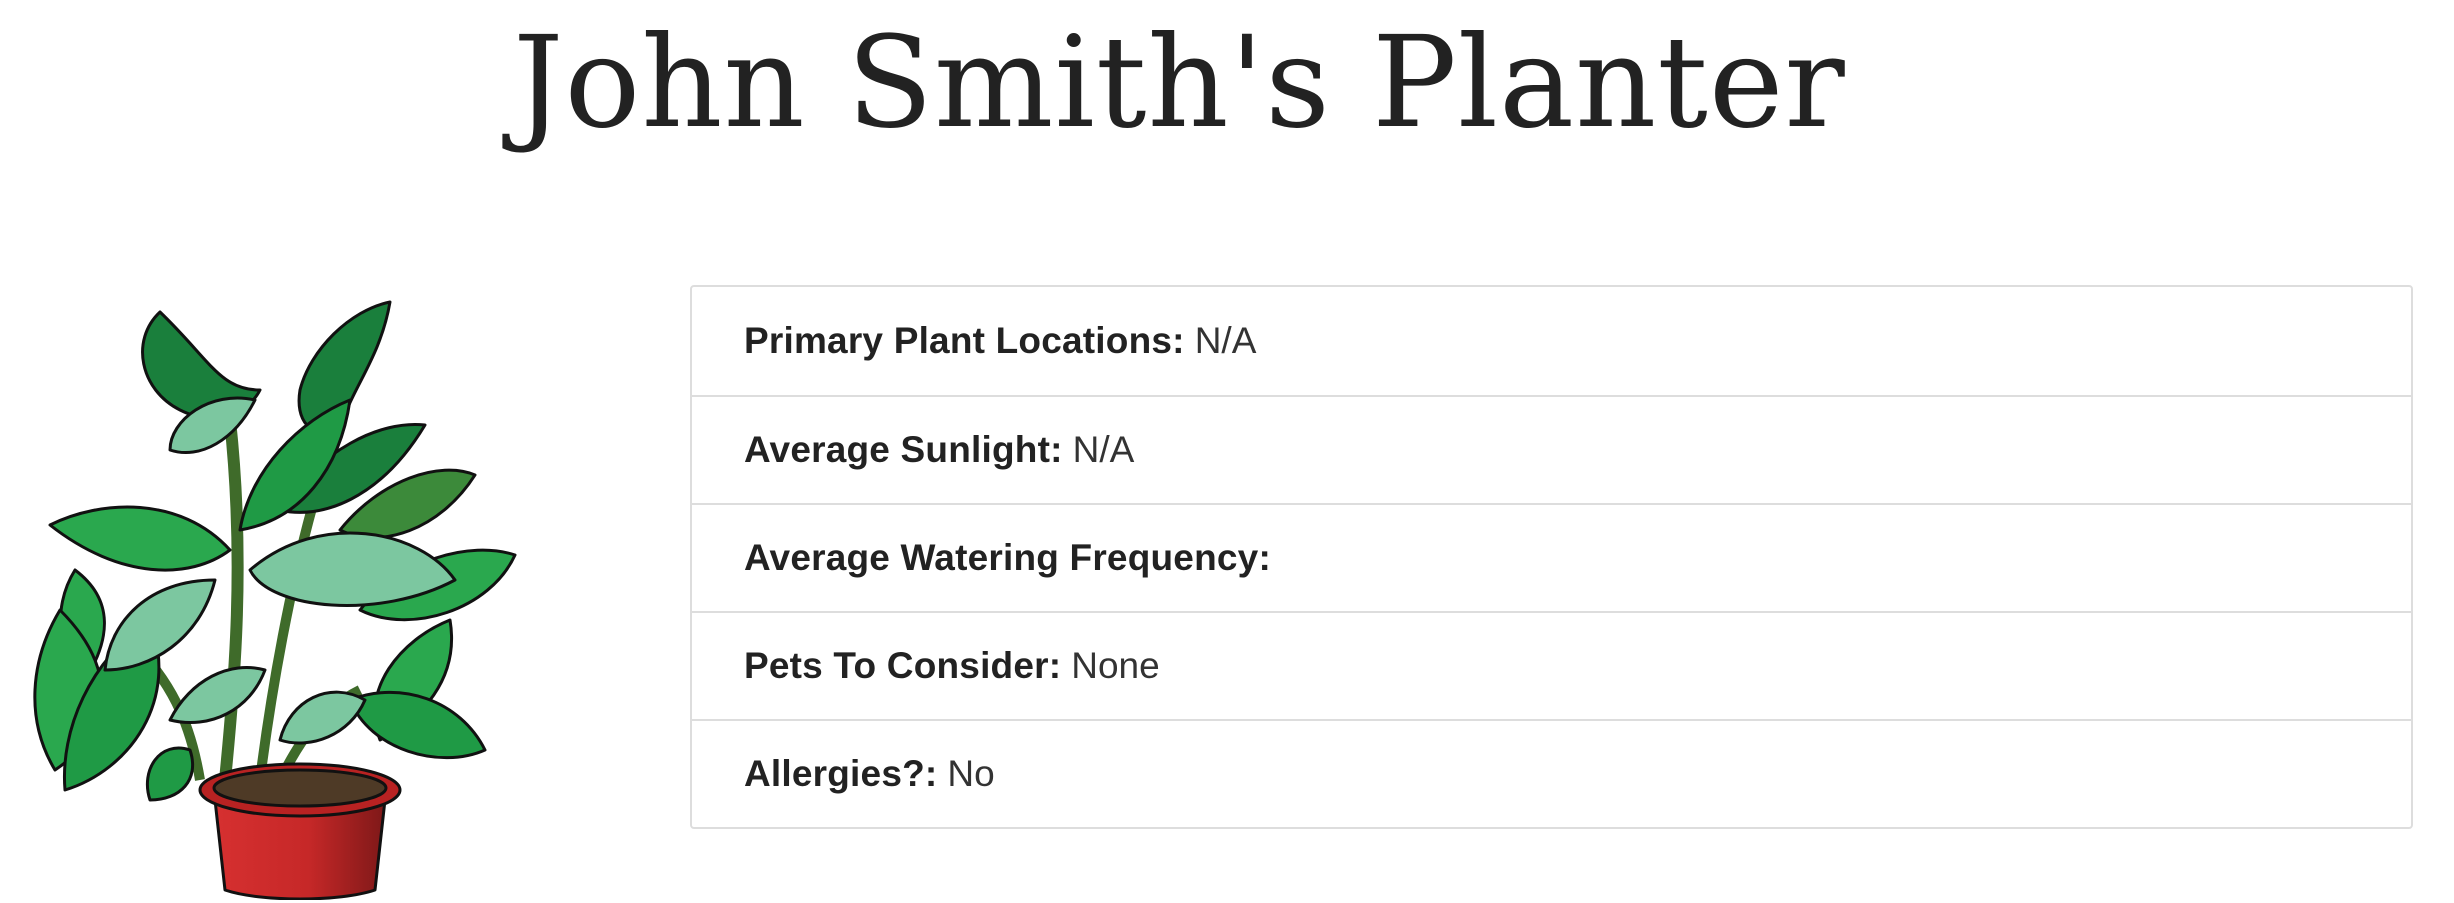  Describe the element at coordinates (1115, 665) in the screenshot. I see `details-value: None` at that location.